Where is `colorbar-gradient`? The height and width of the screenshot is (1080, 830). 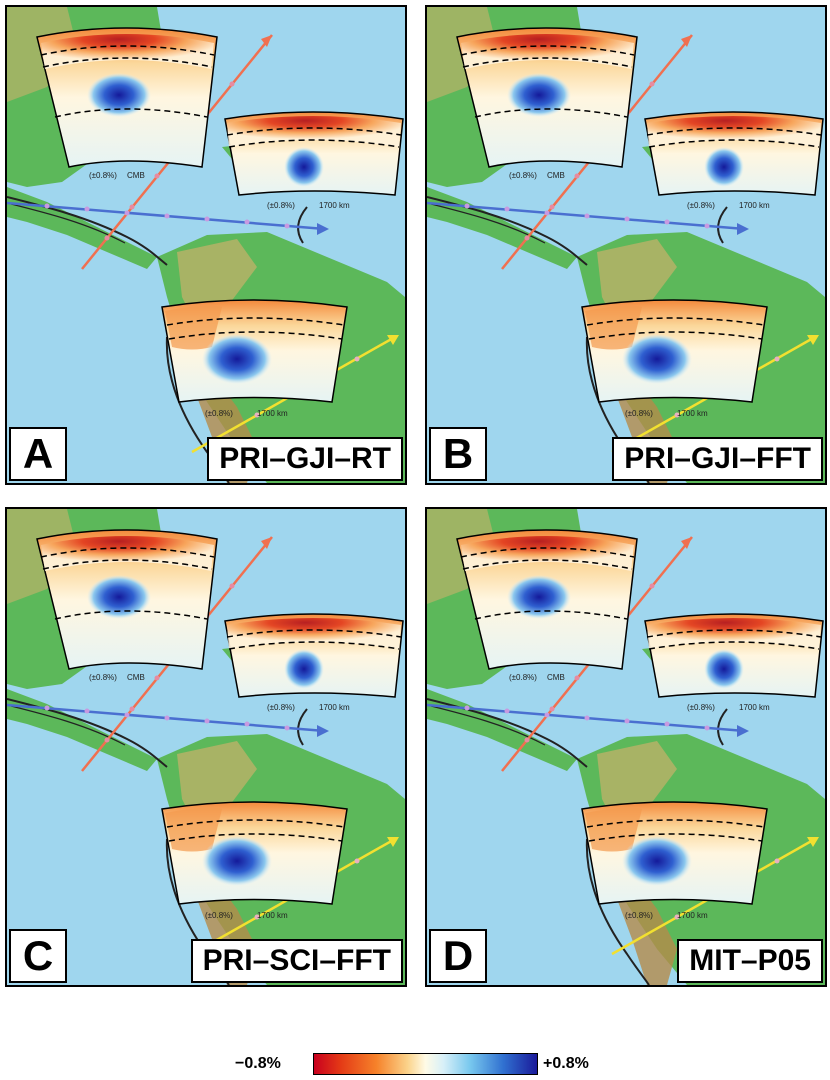 colorbar-gradient is located at coordinates (425, 1064).